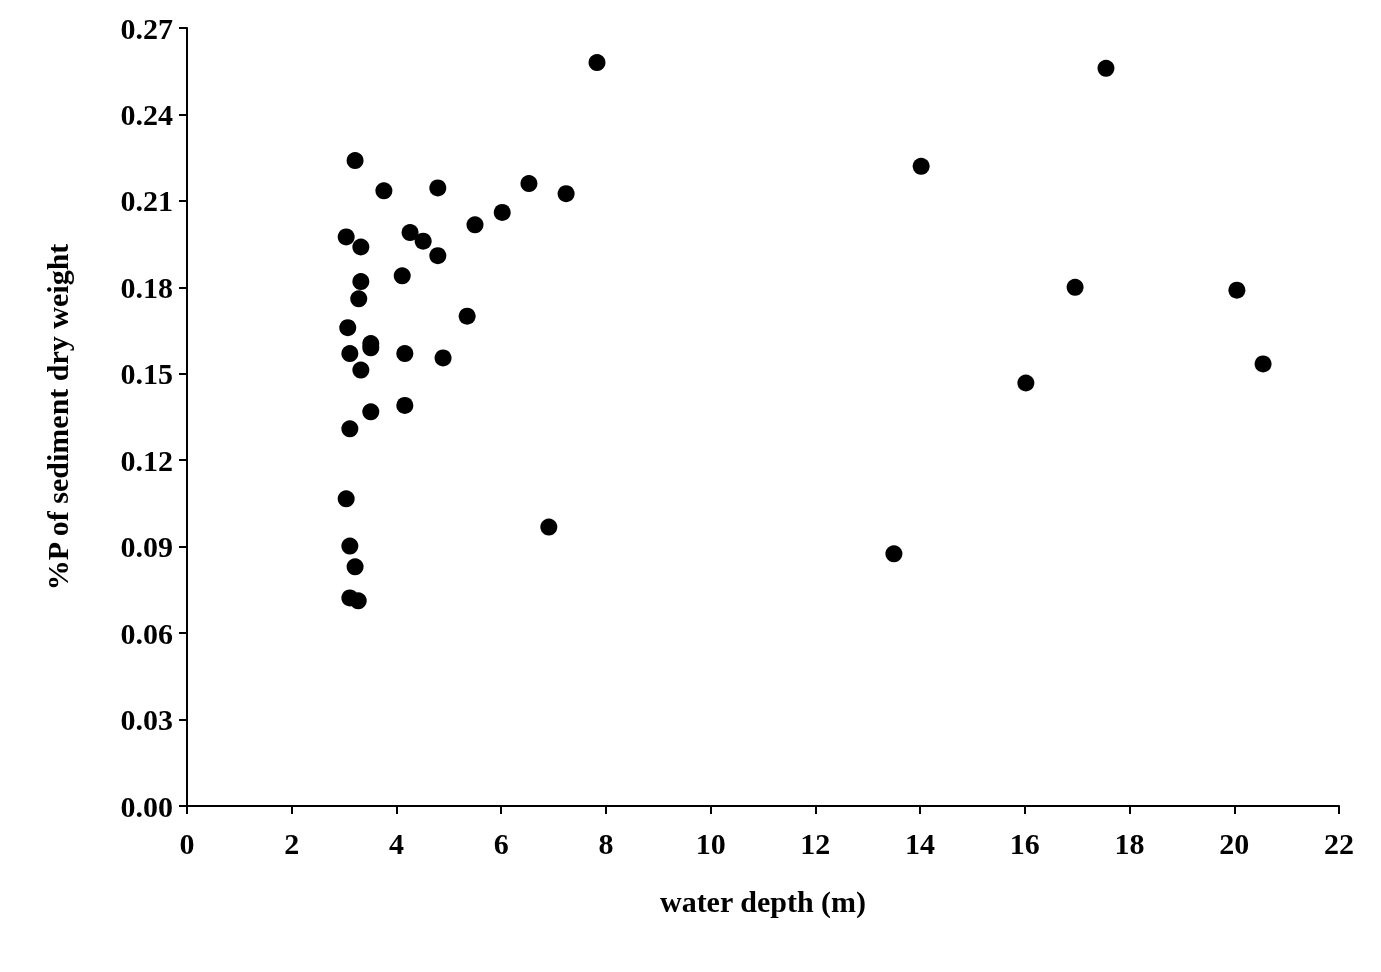 The width and height of the screenshot is (1381, 972). Describe the element at coordinates (815, 843) in the screenshot. I see `x-tick-label: 12` at that location.